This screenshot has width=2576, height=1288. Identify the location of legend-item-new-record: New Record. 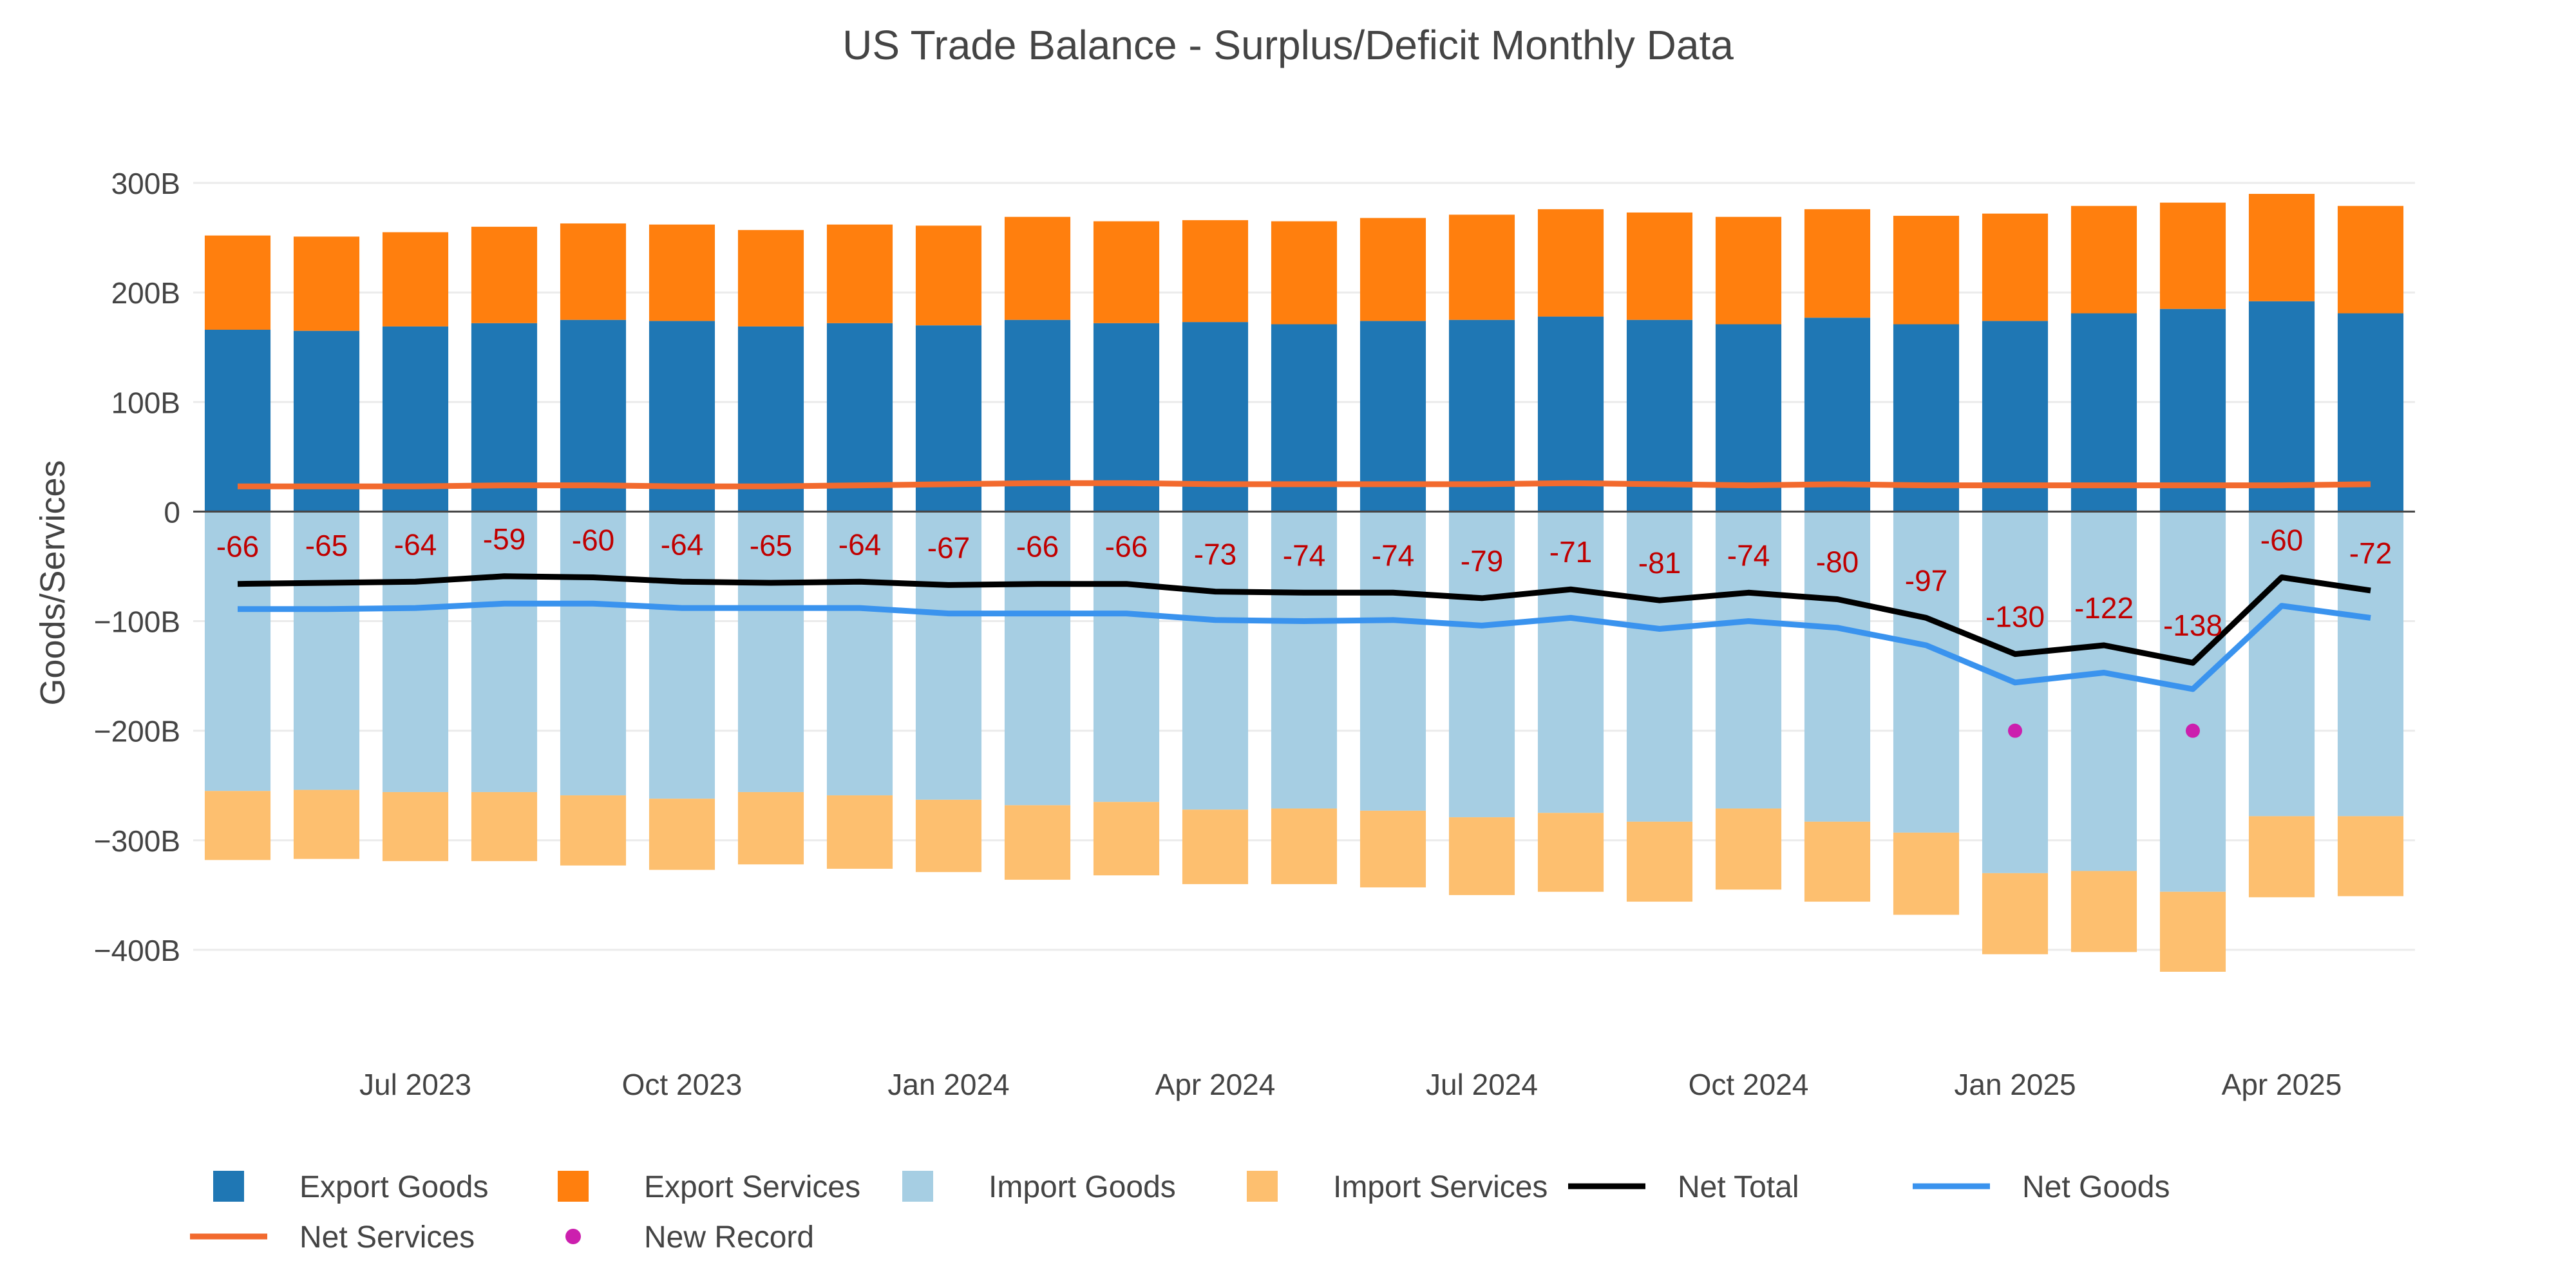
(689, 1237).